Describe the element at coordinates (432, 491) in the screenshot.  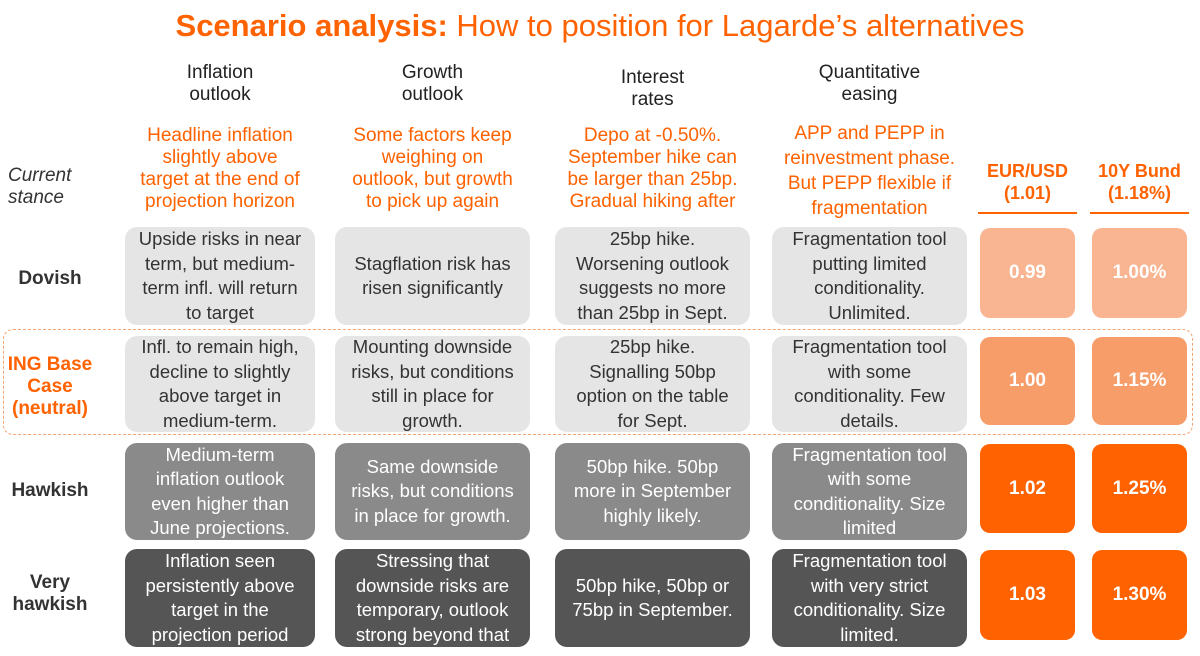
I see `text-line: risks, but conditions` at that location.